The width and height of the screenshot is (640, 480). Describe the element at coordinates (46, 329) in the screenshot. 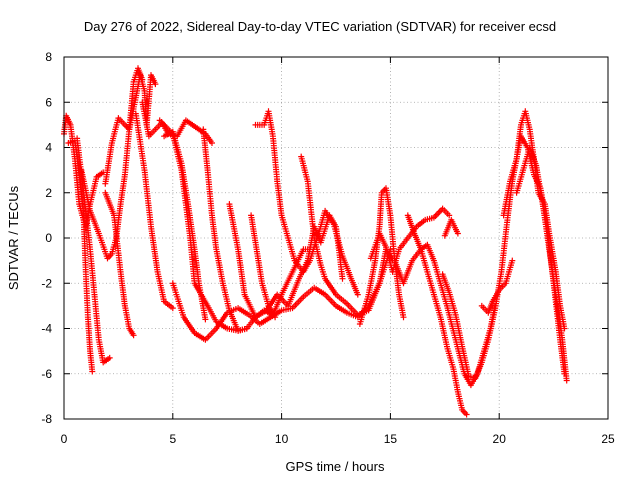

I see `y-tick-label: -4` at that location.